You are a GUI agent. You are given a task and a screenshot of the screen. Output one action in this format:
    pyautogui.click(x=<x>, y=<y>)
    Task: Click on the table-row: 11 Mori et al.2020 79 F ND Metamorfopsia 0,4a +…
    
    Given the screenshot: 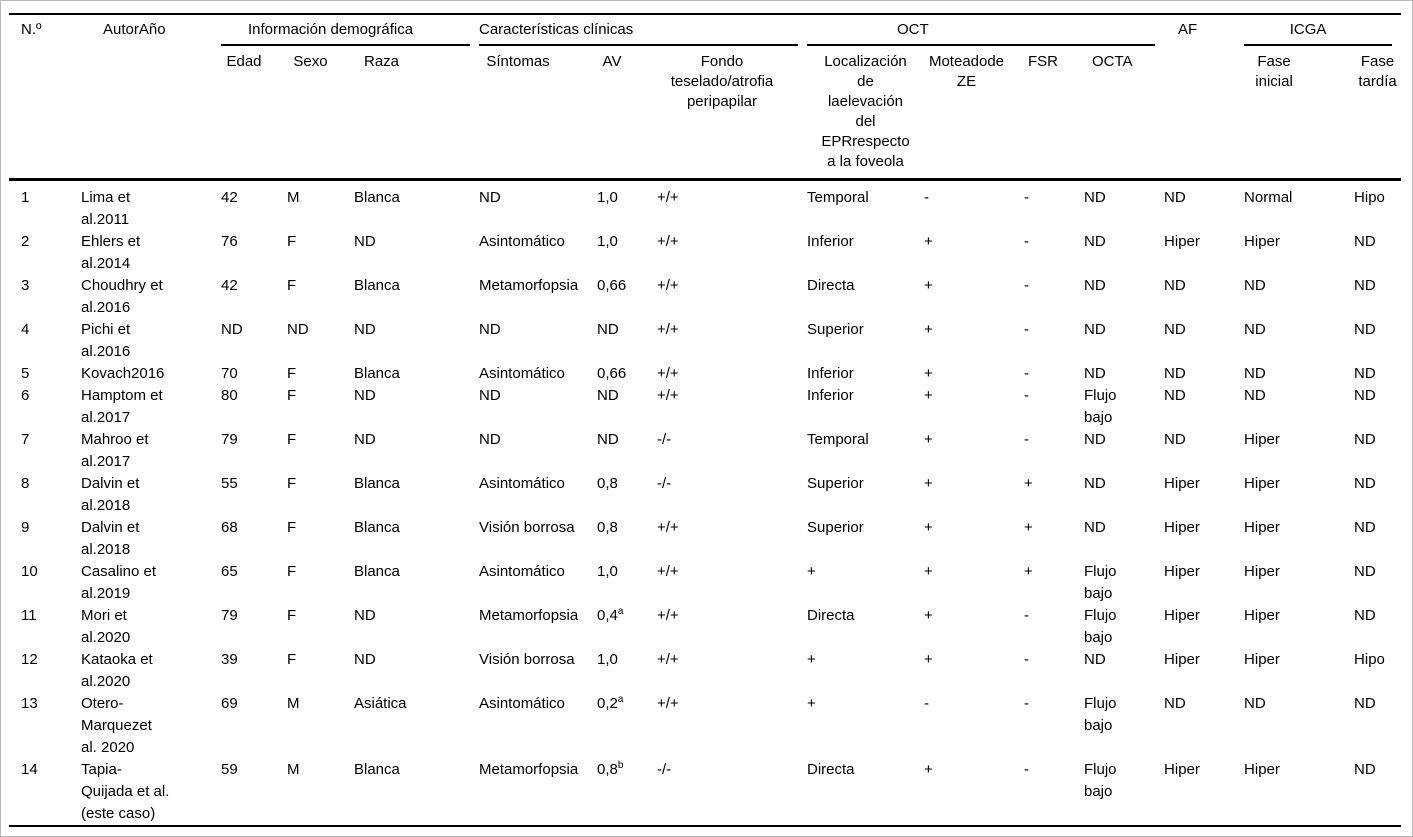 What is the action you would take?
    pyautogui.click(x=705, y=627)
    